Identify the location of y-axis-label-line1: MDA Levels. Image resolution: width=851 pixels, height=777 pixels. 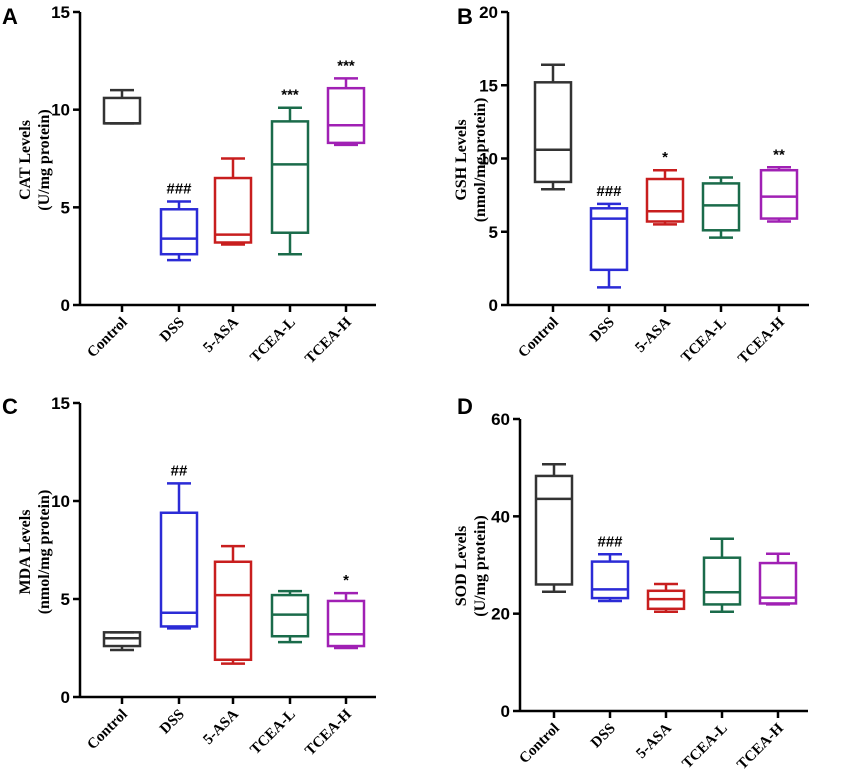
(25, 552).